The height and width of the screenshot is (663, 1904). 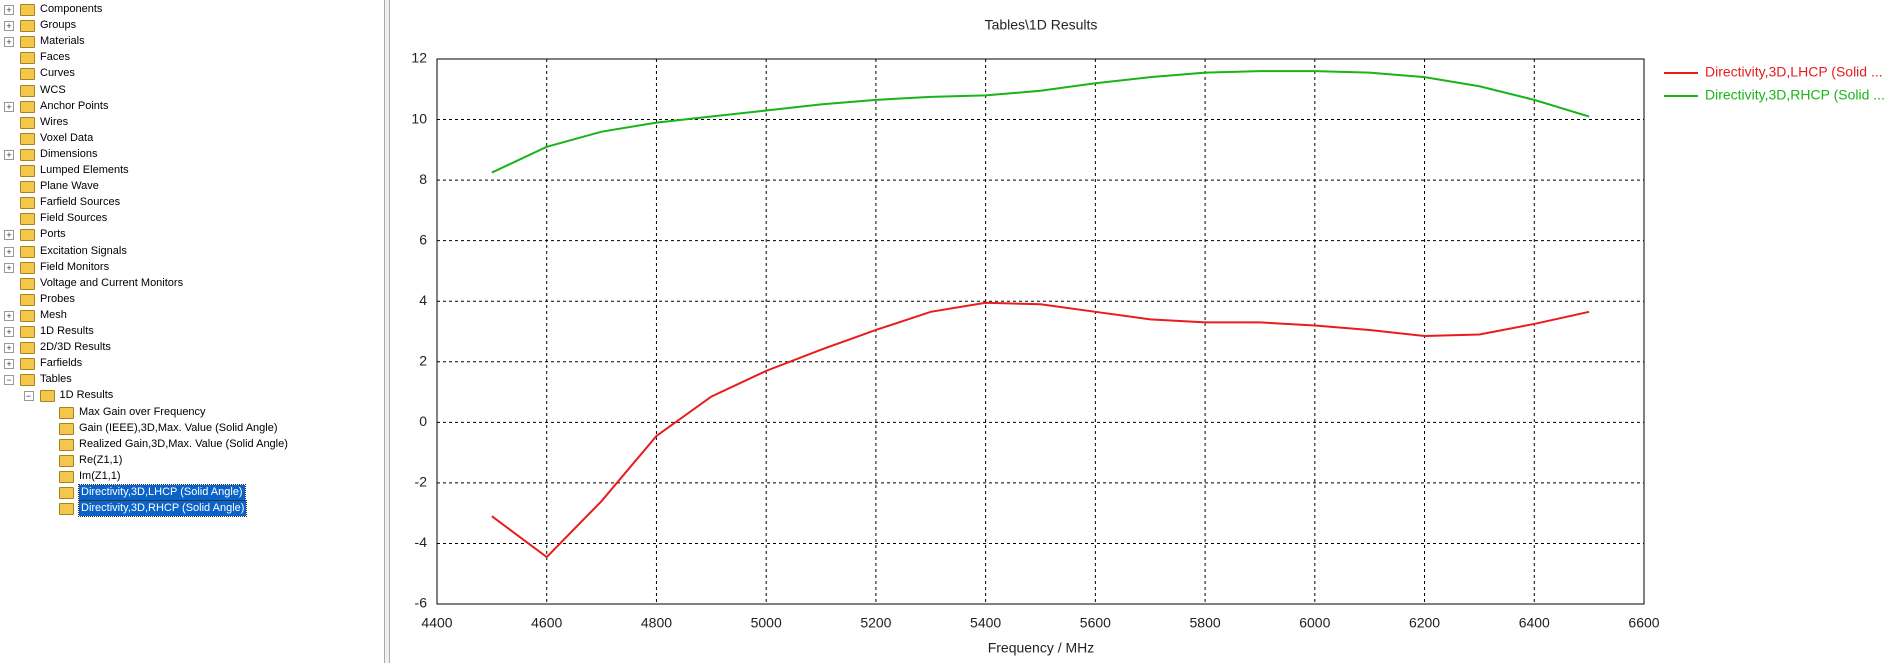 What do you see at coordinates (1424, 623) in the screenshot?
I see `x-tick-label: 6200` at bounding box center [1424, 623].